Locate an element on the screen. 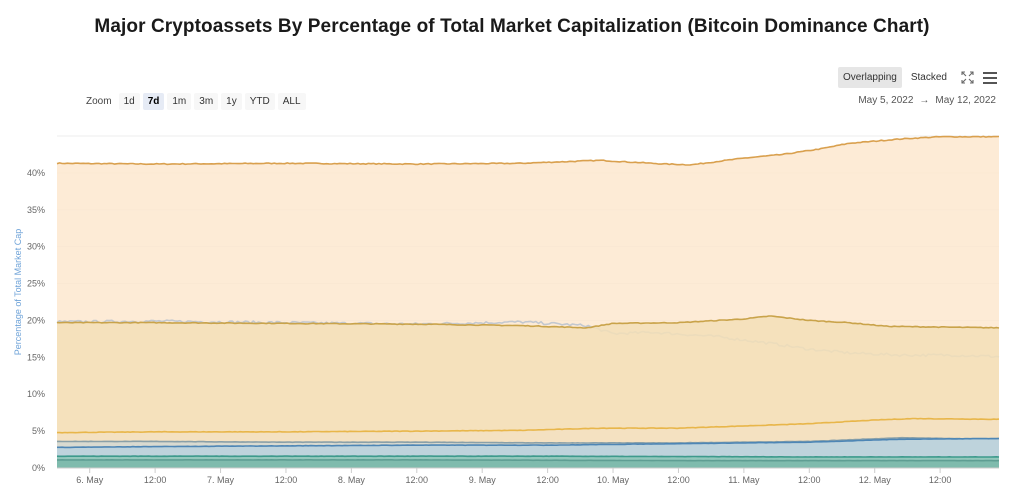 Image resolution: width=1024 pixels, height=498 pixels. x-tick-label: 9. May is located at coordinates (483, 480).